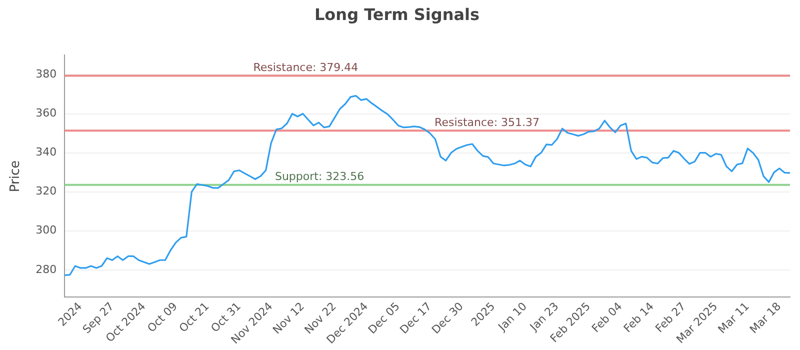 The image size is (800, 350). I want to click on y-axis-title: Price, so click(16, 176).